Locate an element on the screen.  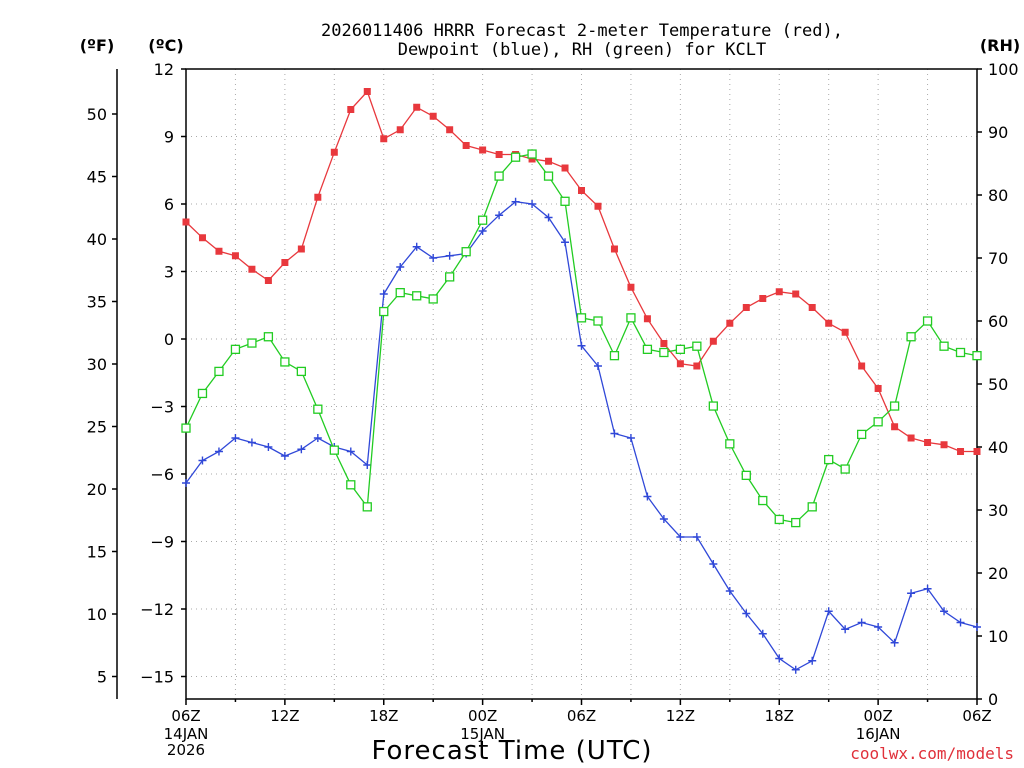
rh-tick-label: 20 is located at coordinates (998, 573).